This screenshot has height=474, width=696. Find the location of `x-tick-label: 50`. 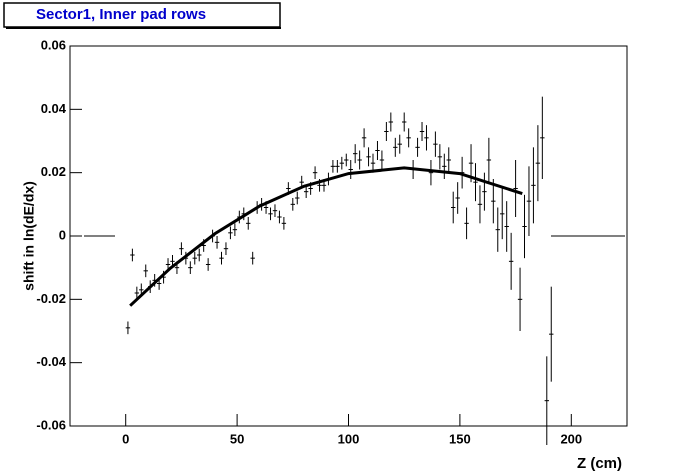

x-tick-label: 50 is located at coordinates (237, 438).